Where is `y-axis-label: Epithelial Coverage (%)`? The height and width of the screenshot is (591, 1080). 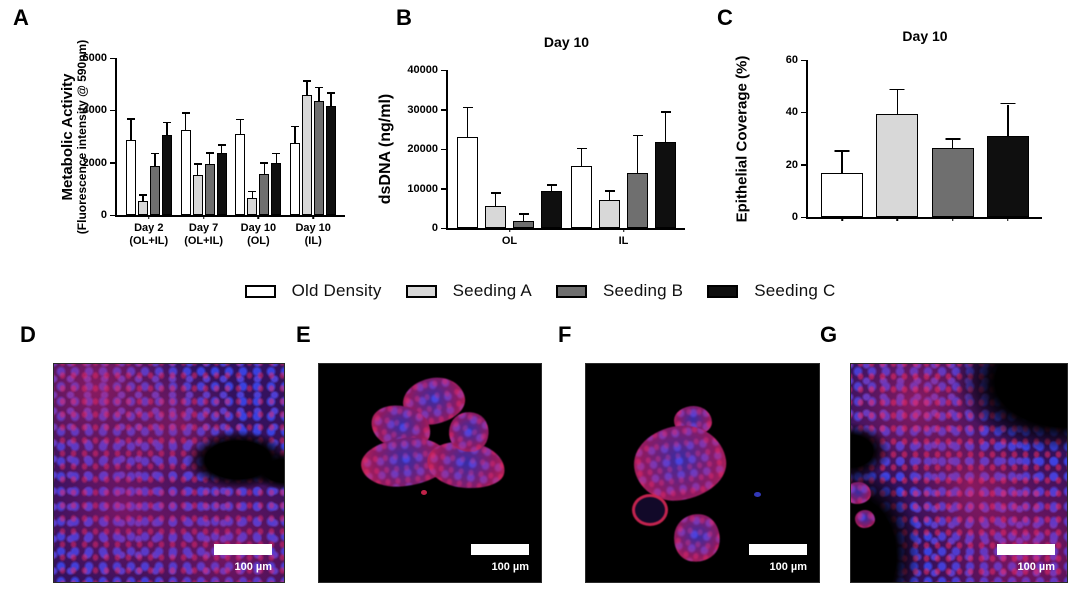 y-axis-label: Epithelial Coverage (%) is located at coordinates (742, 138).